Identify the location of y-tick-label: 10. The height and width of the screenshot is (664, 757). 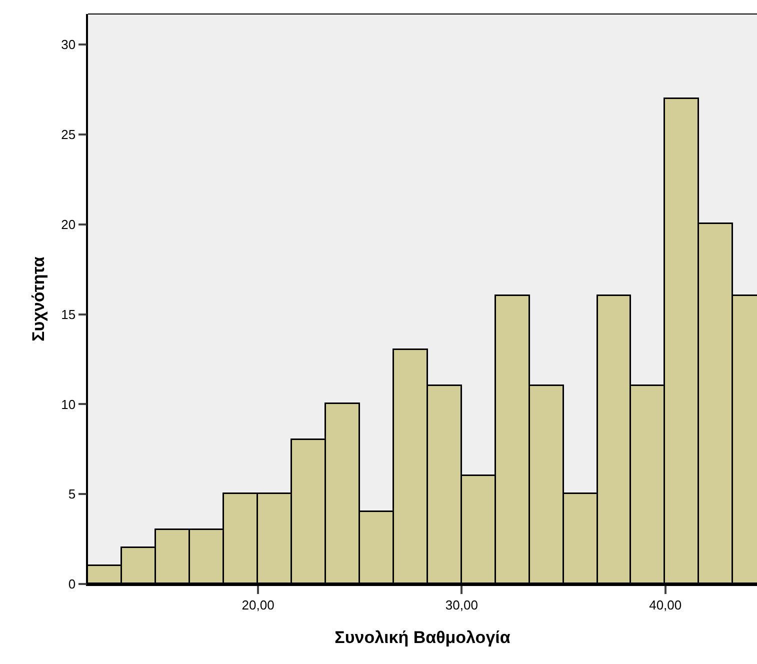
(68, 404).